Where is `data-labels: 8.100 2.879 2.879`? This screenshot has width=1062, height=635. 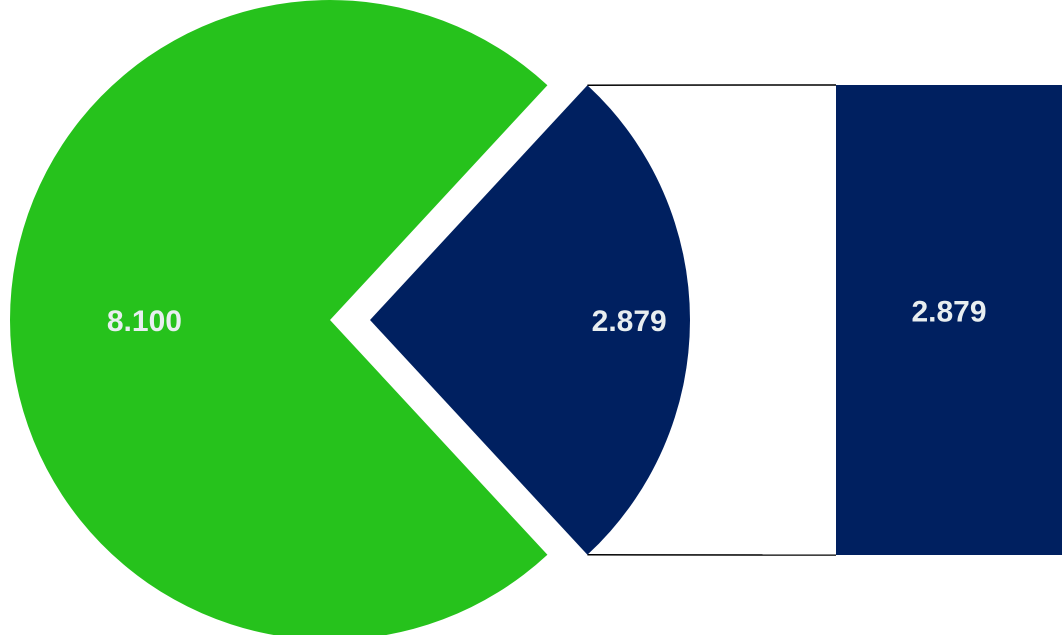
data-labels: 8.100 2.879 2.879 is located at coordinates (547, 317).